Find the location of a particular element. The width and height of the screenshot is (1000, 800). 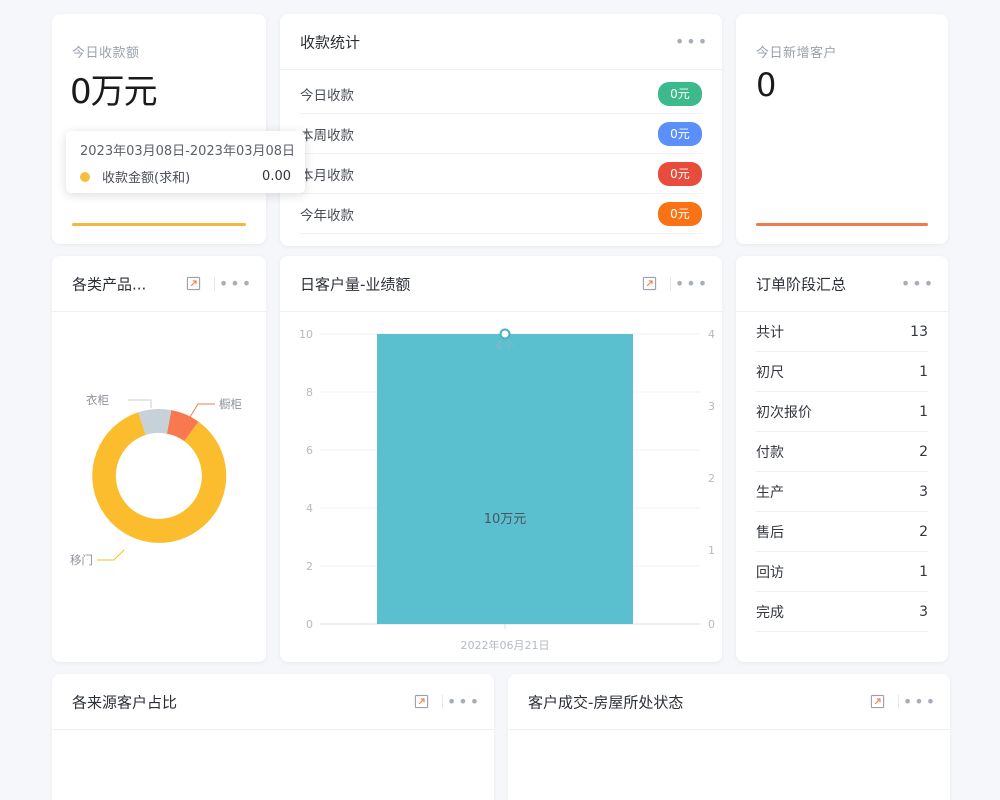

point-value-label: 4个 is located at coordinates (505, 346).